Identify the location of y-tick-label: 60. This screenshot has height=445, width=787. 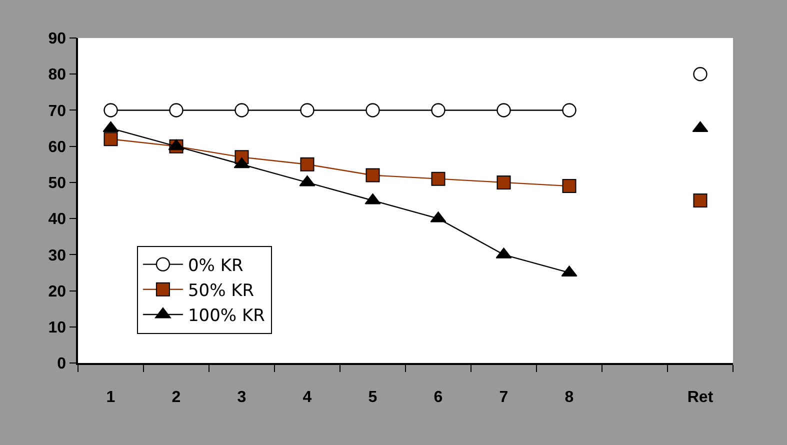
(57, 147).